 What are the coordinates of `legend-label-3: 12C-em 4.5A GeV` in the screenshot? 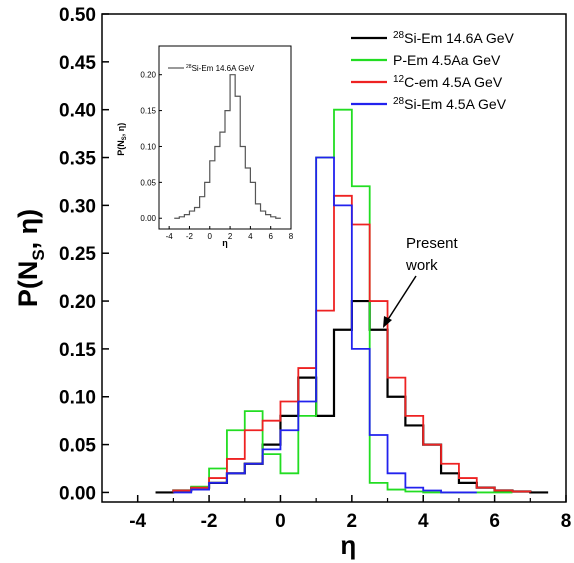 It's located at (448, 82).